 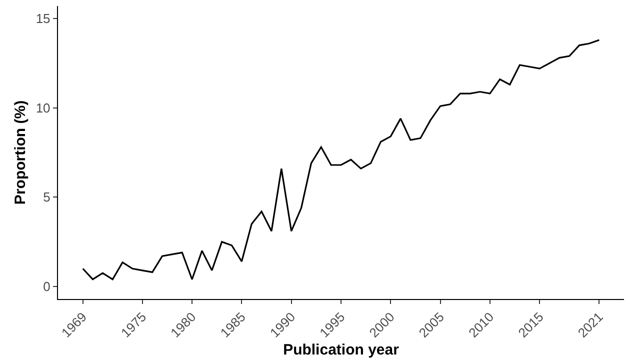 What do you see at coordinates (43, 108) in the screenshot?
I see `y-tick-label: 10` at bounding box center [43, 108].